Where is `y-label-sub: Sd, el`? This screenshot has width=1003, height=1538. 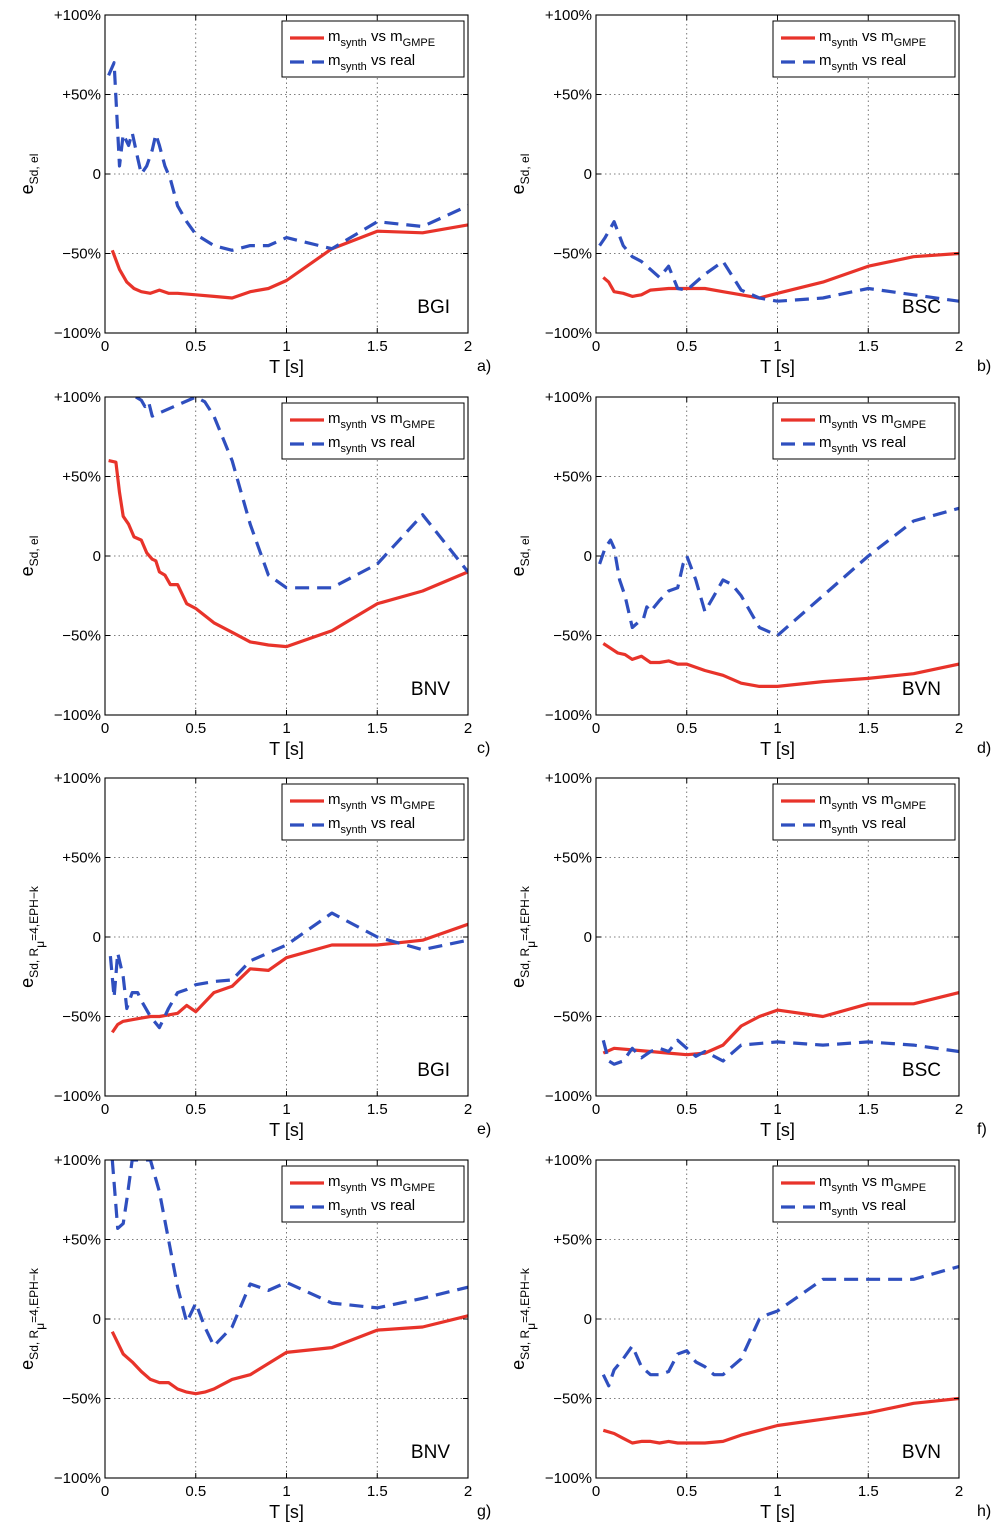 y-label-sub: Sd, el is located at coordinates (525, 551).